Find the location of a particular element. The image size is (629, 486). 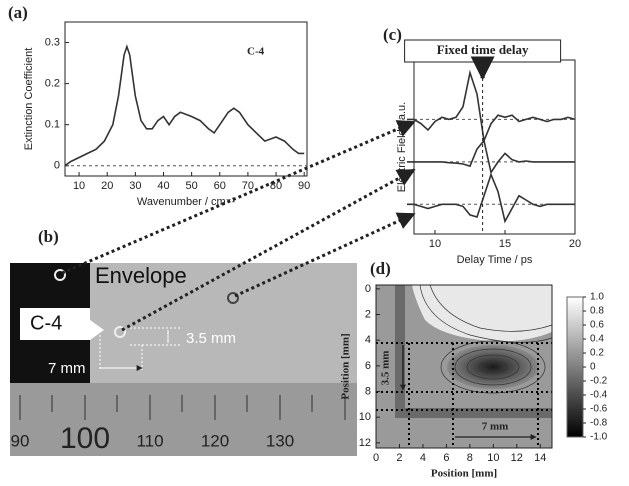

panel-label: (a) is located at coordinates (18, 12).